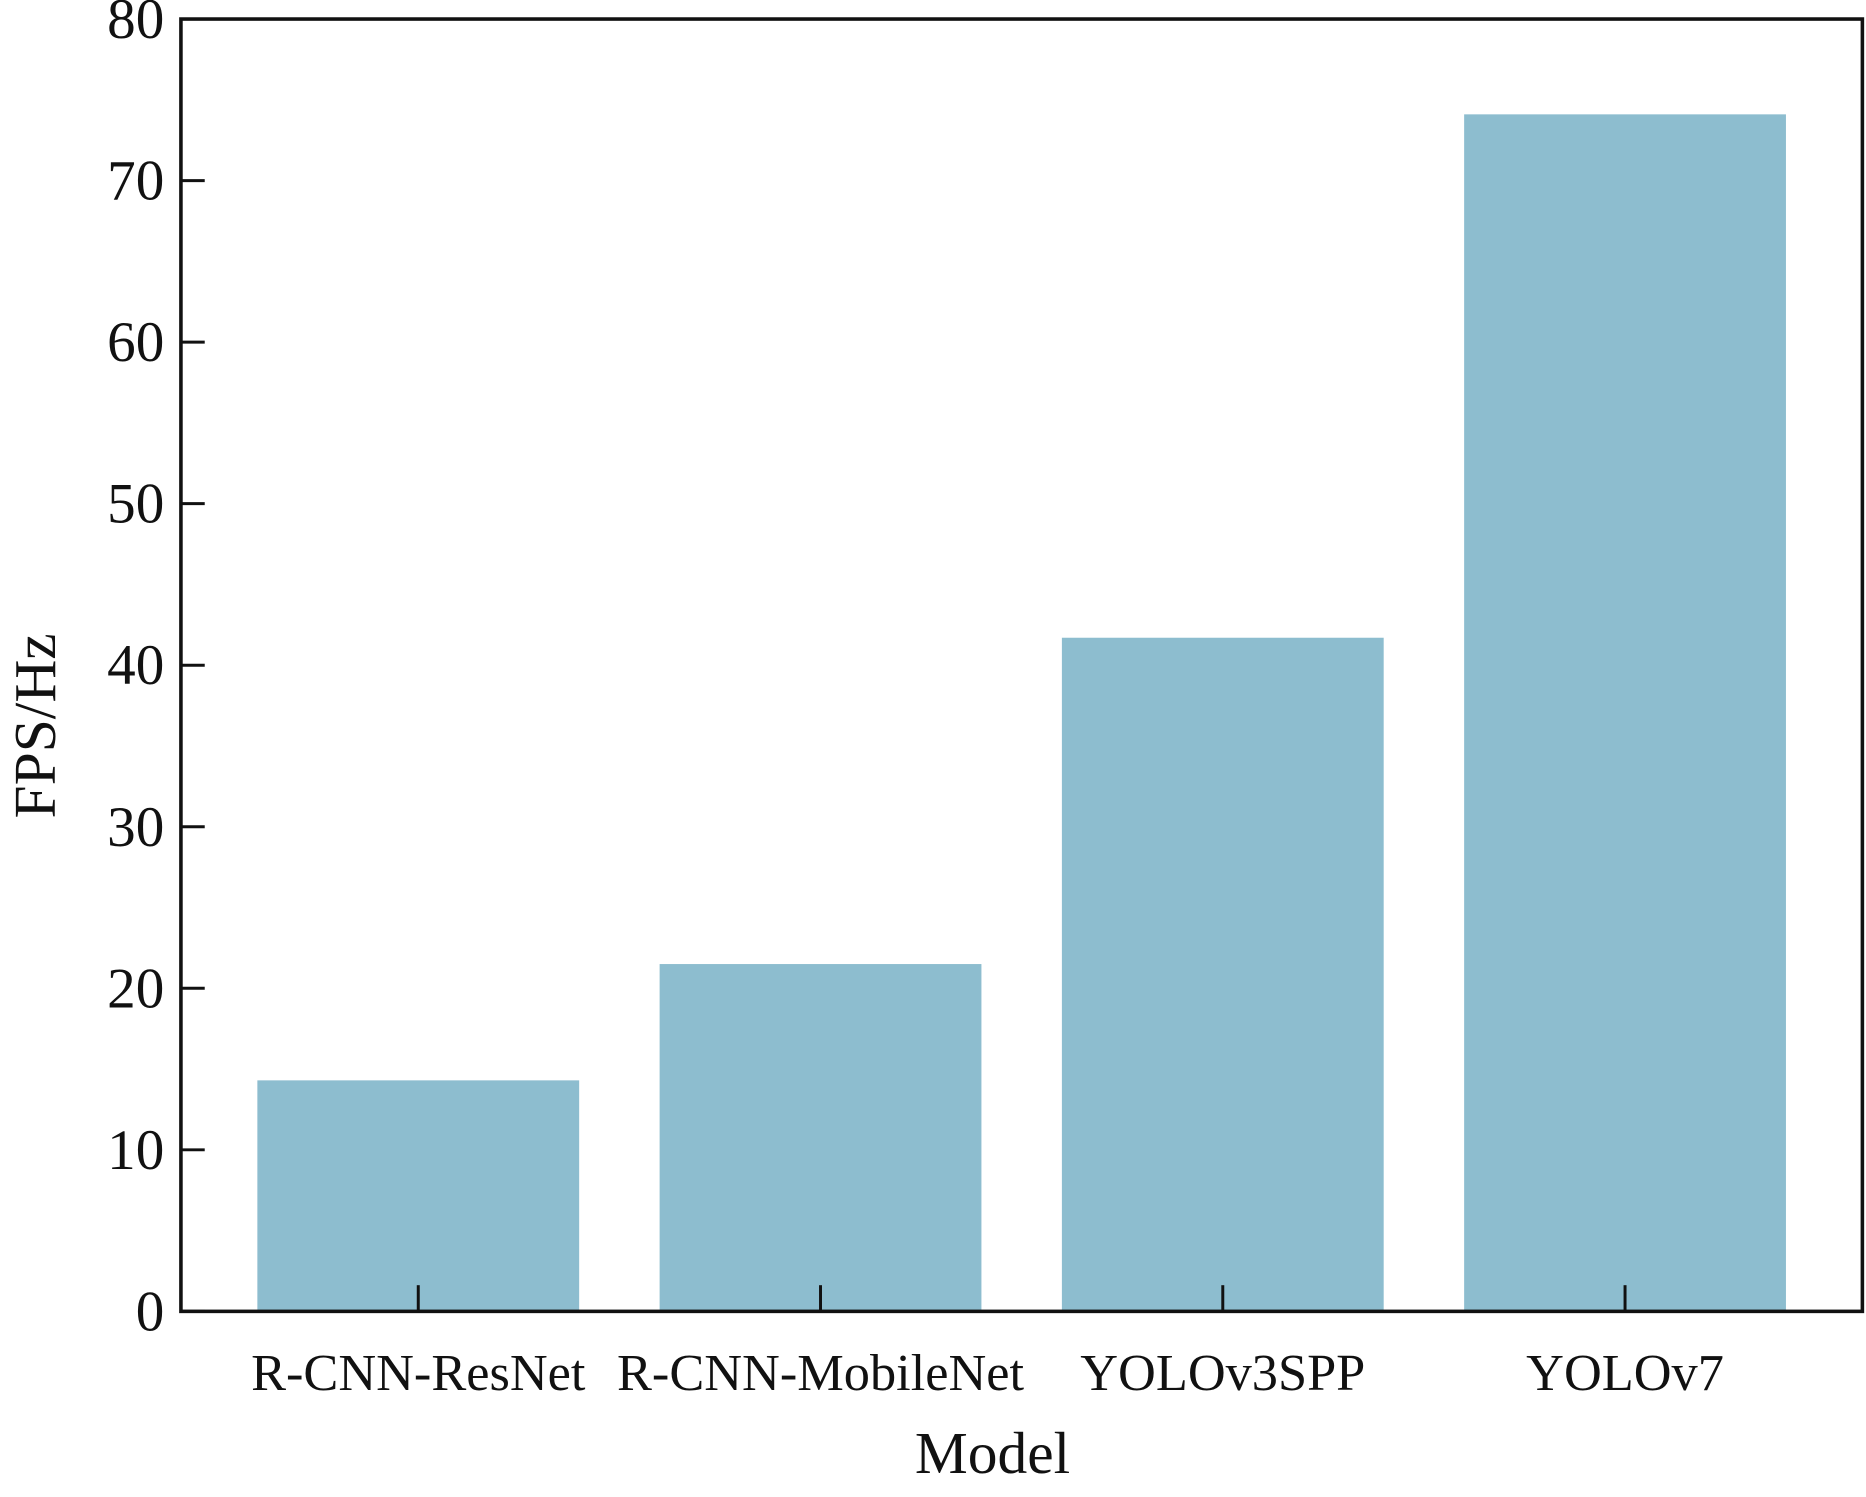 This screenshot has height=1497, width=1866. Describe the element at coordinates (135, 181) in the screenshot. I see `y-tick-label: 70` at that location.